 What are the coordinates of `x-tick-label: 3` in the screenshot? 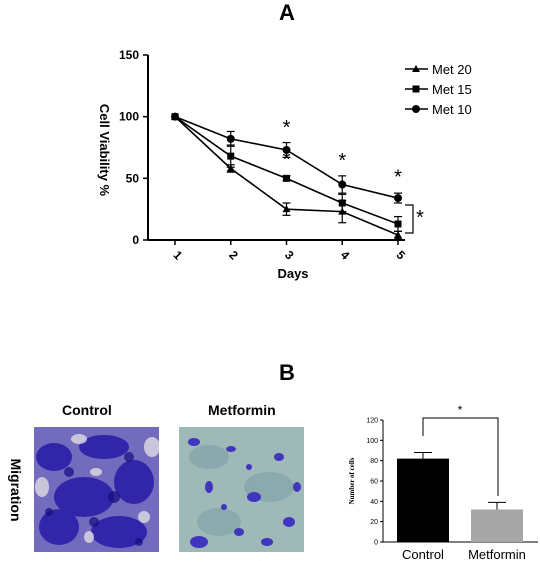 It's located at (289, 255).